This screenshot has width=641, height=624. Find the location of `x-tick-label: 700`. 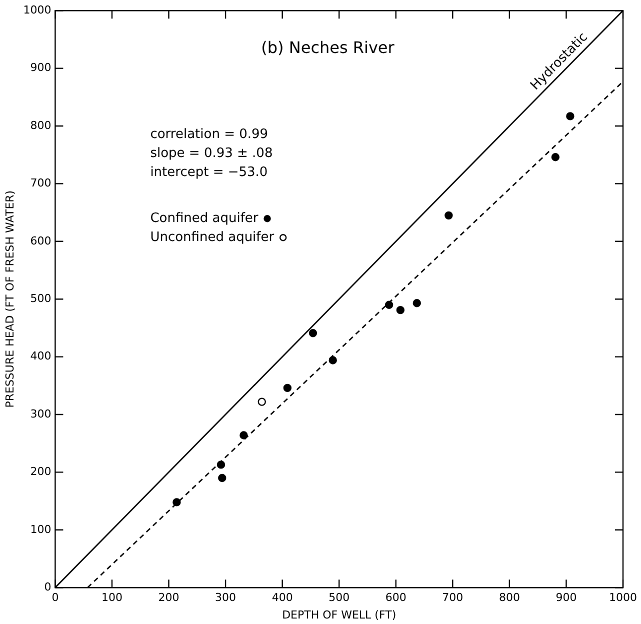

x-tick-label: 700 is located at coordinates (453, 597).